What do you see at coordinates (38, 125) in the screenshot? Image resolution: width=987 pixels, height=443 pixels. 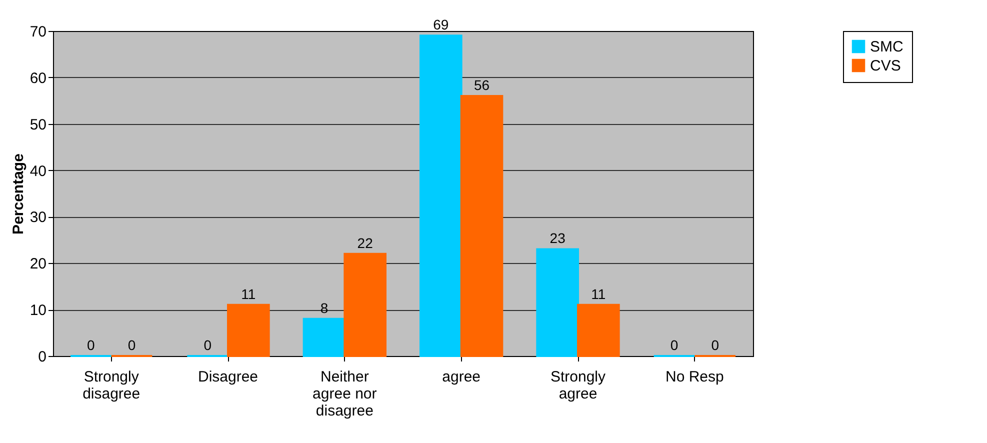 I see `y-tick-label: 50` at bounding box center [38, 125].